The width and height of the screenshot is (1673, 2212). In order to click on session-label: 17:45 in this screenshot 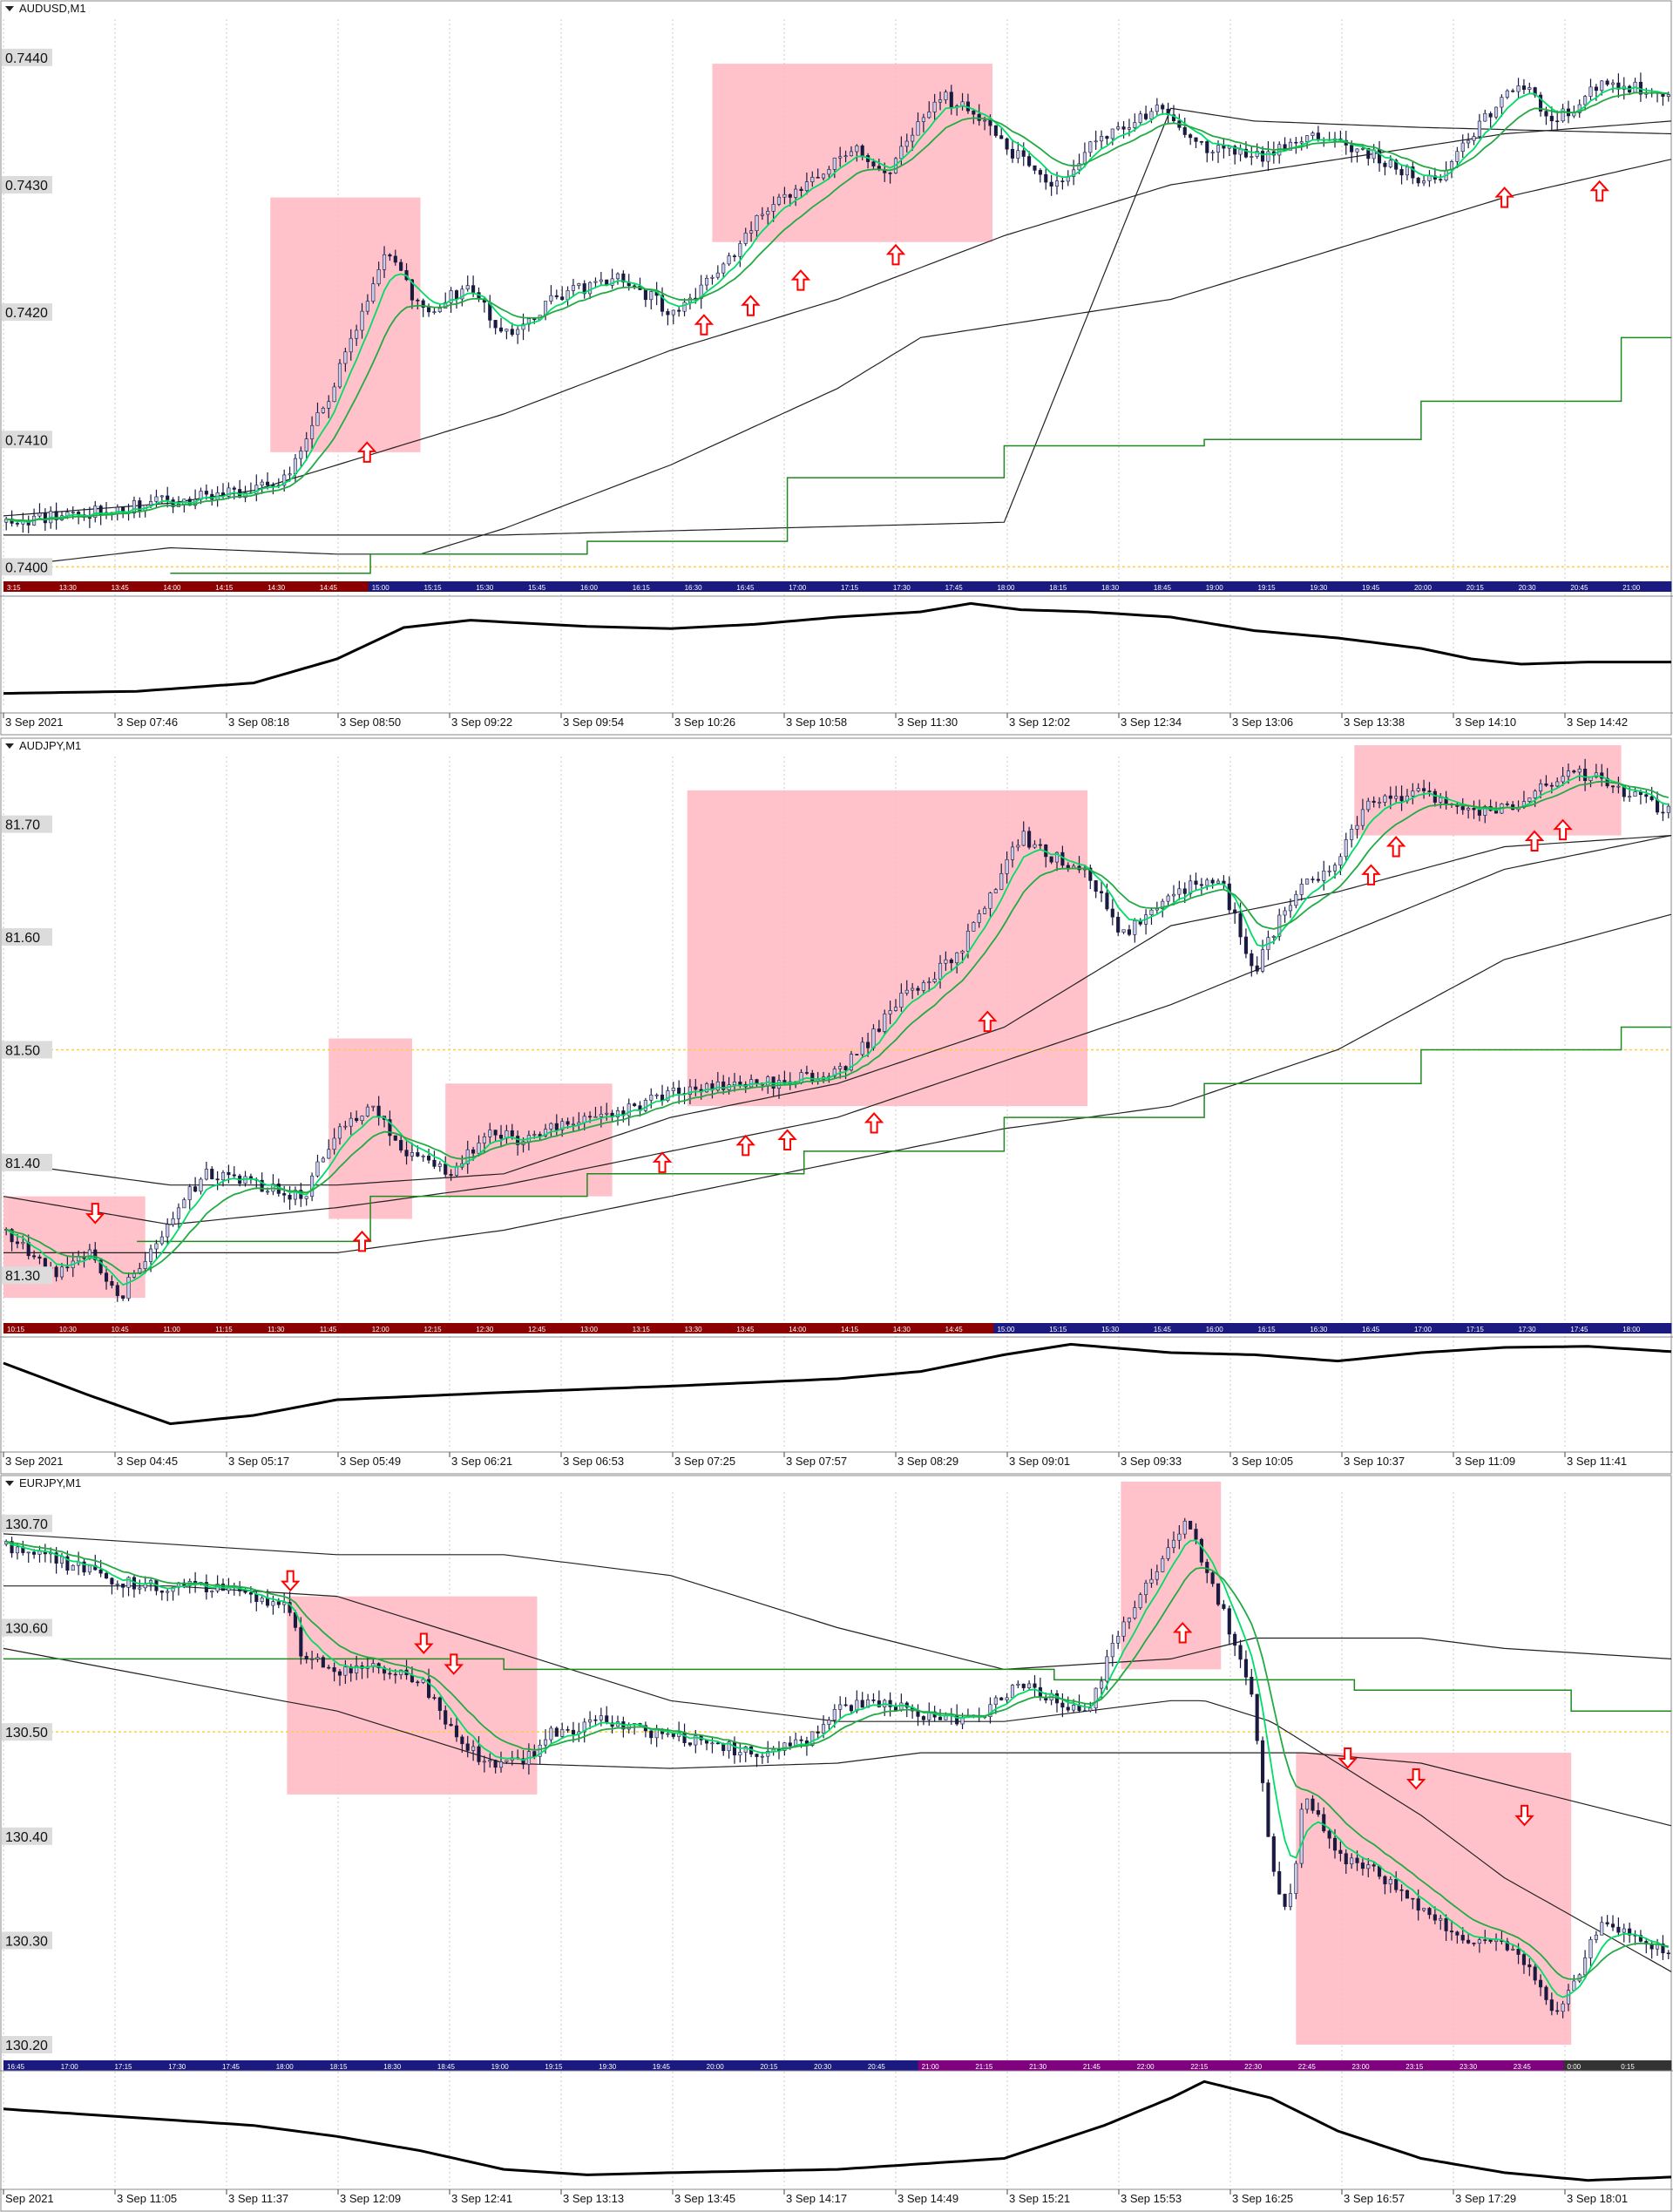, I will do `click(1579, 1329)`.